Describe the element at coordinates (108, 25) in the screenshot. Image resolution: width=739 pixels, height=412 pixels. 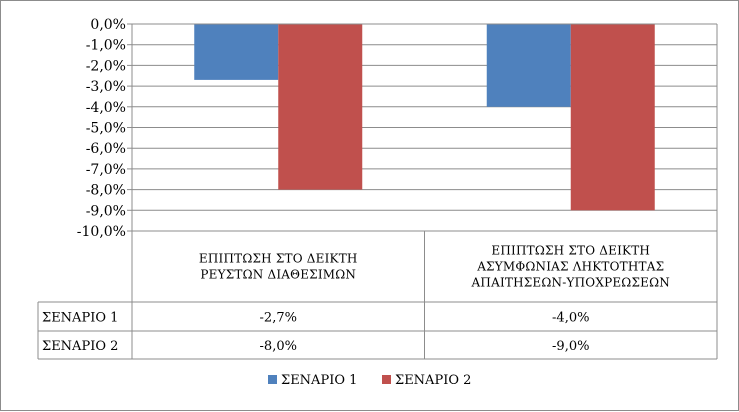
I see `y-tick-label: 0,0%` at that location.